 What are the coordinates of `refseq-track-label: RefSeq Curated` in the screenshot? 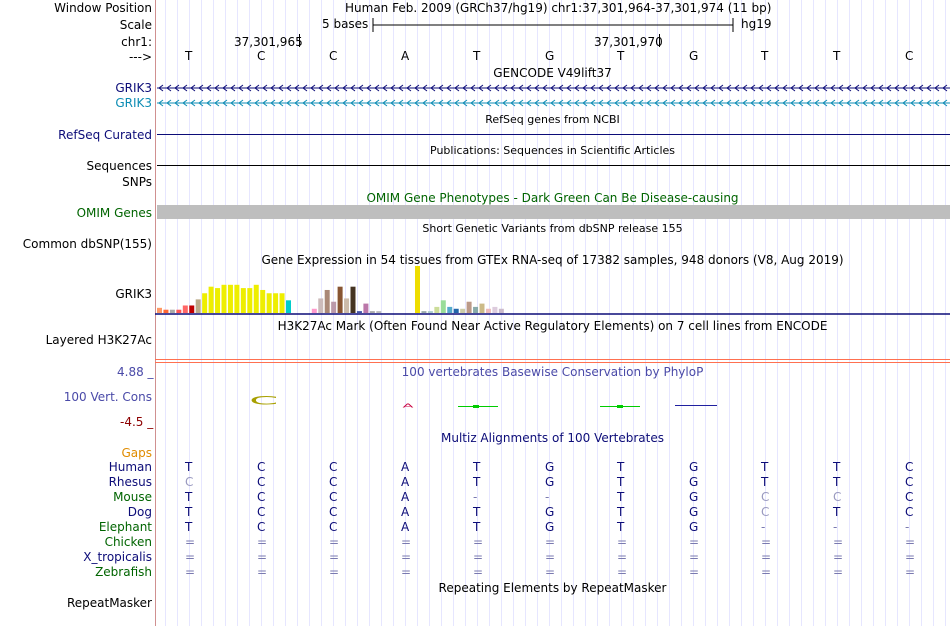 It's located at (105, 135).